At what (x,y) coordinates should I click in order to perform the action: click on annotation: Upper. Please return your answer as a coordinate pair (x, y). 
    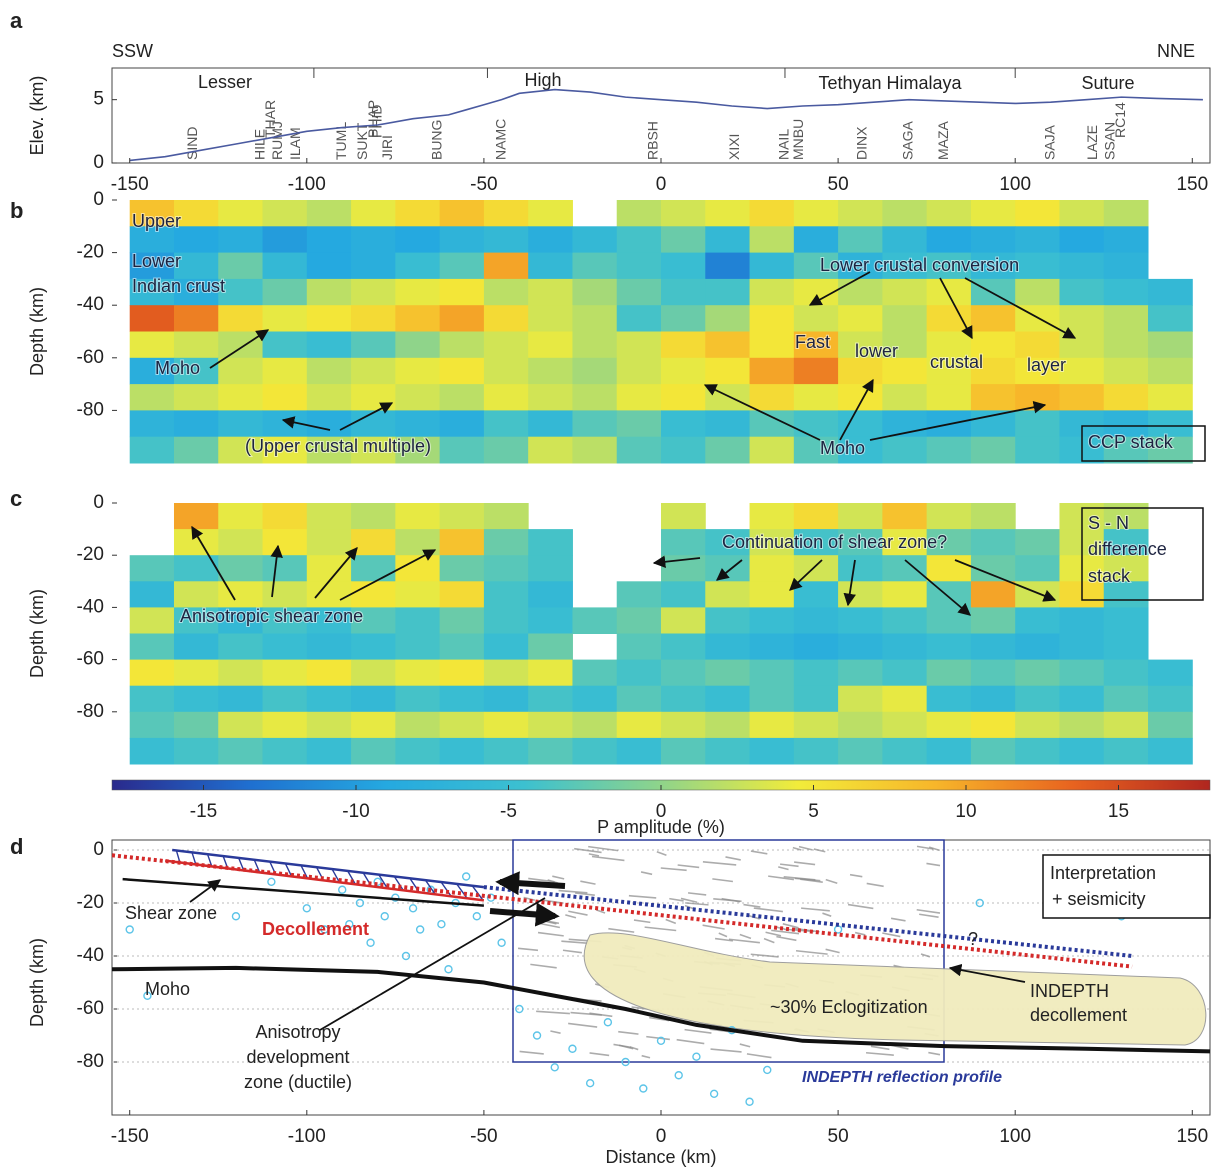
    Looking at the image, I should click on (156, 221).